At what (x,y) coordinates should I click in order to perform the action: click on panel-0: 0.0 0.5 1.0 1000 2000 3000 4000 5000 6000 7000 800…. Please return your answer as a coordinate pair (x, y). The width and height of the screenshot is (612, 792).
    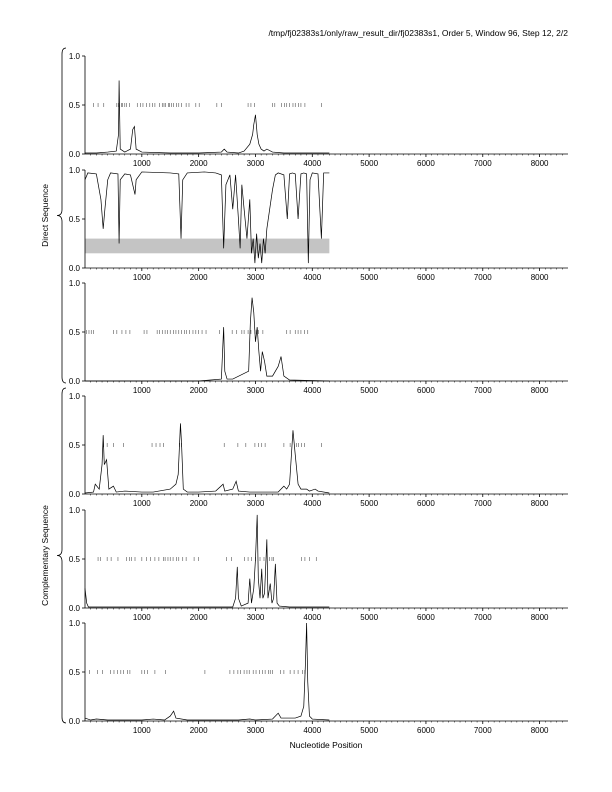
    Looking at the image, I should click on (318, 110).